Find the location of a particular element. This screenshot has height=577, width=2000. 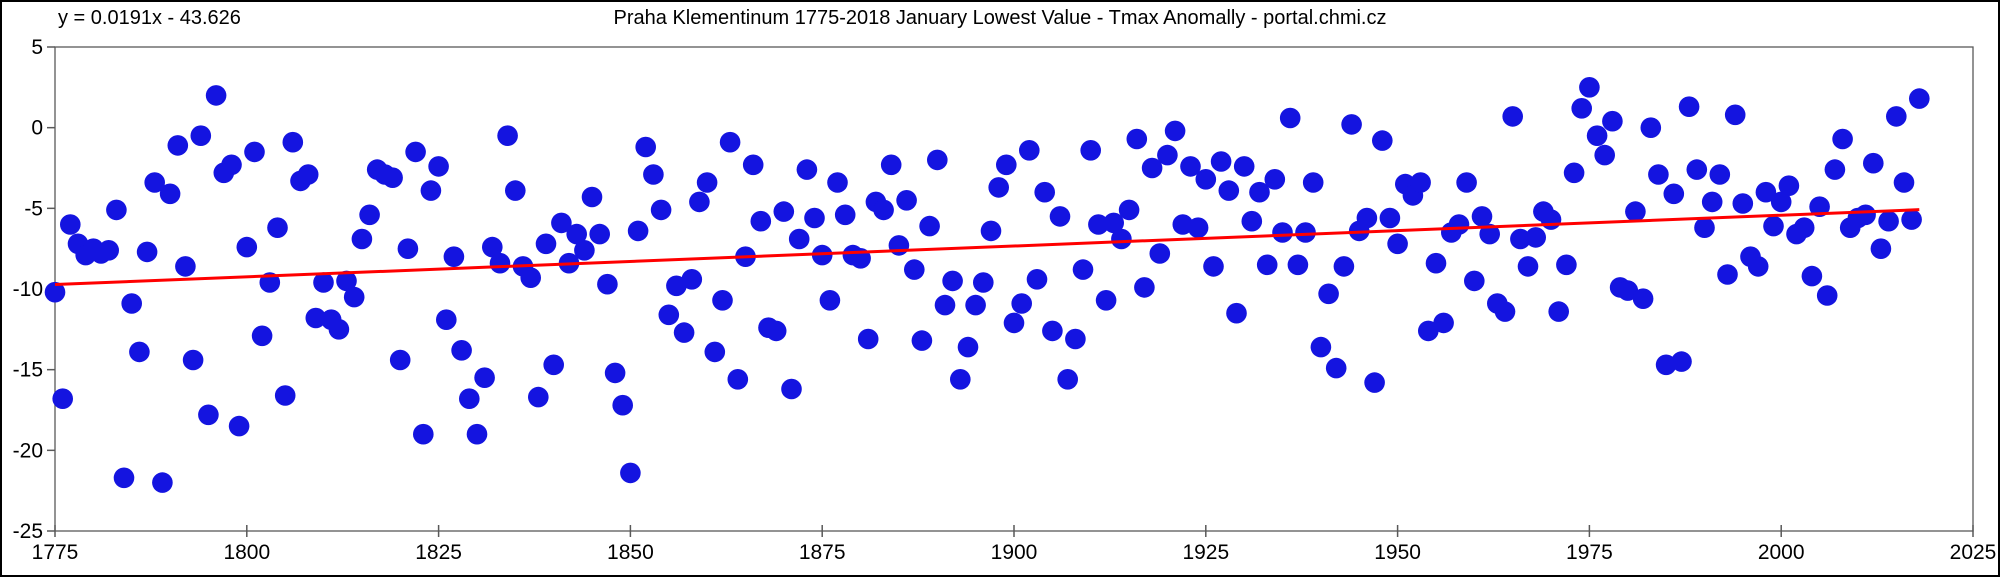

x-axis-tick-label: 2025 is located at coordinates (1973, 552).